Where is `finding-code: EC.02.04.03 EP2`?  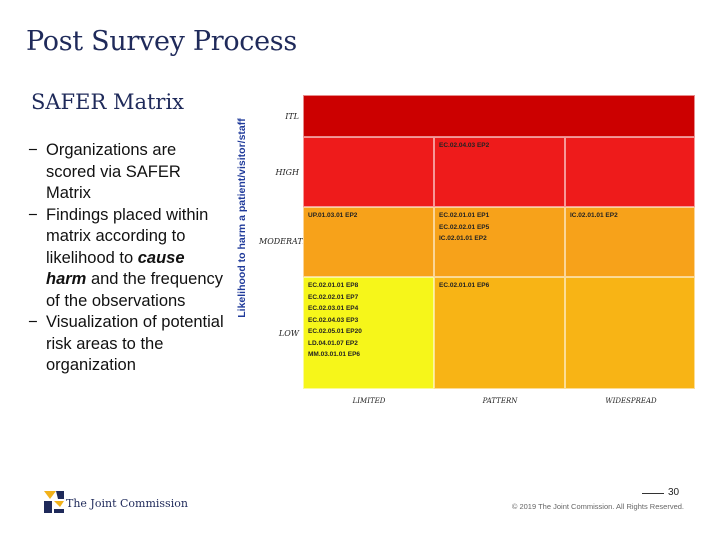
finding-code: EC.02.04.03 EP2 is located at coordinates (464, 145).